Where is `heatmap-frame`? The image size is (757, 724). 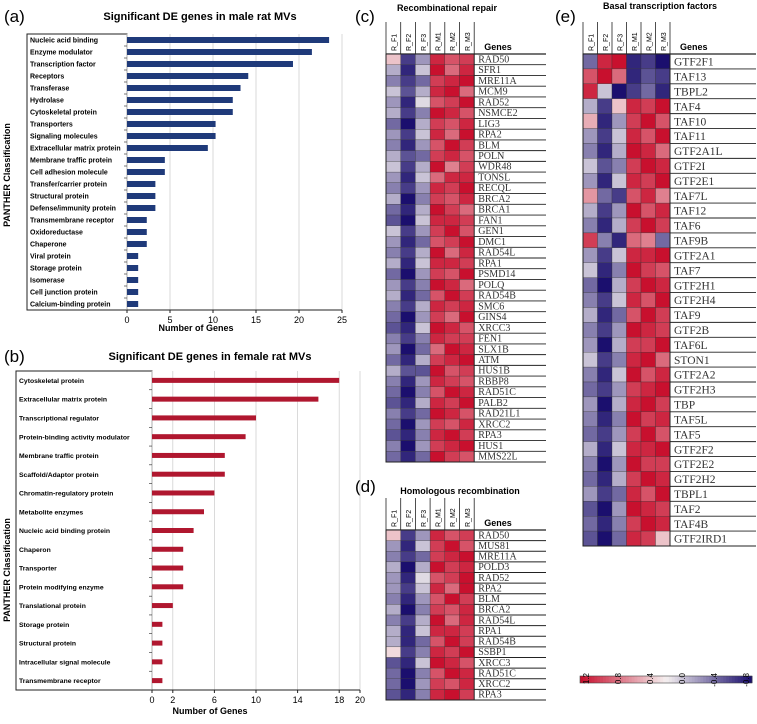
heatmap-frame is located at coordinates (430, 258).